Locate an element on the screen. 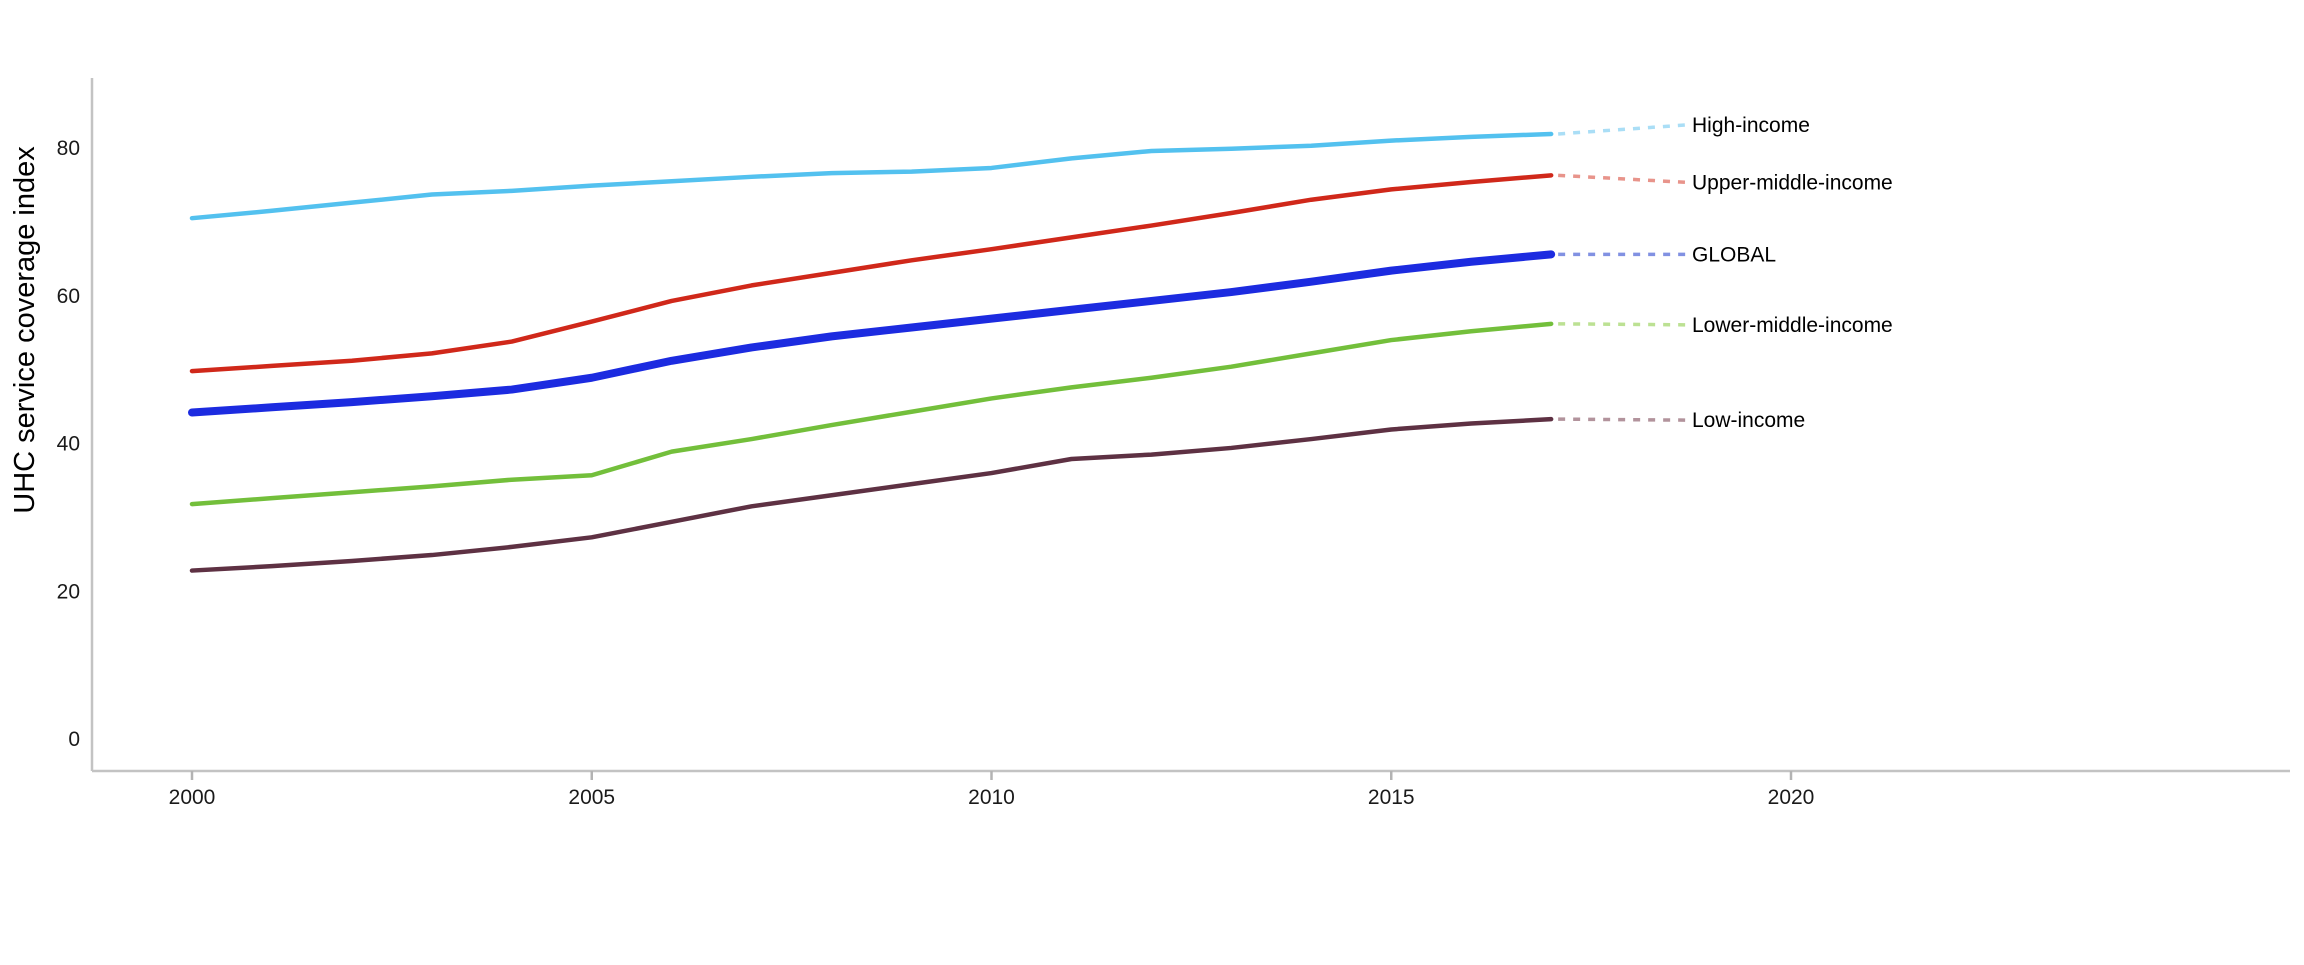 Image resolution: width=2304 pixels, height=965 pixels. series-label-lower-middle-income: Lower-middle-income is located at coordinates (1792, 325).